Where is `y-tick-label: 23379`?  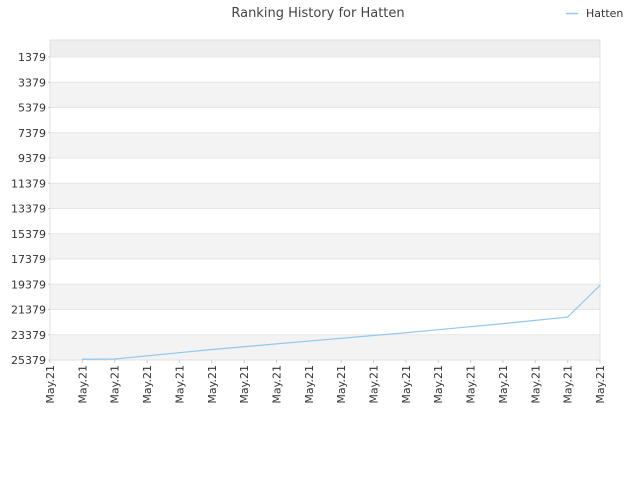
y-tick-label: 23379 is located at coordinates (28, 335).